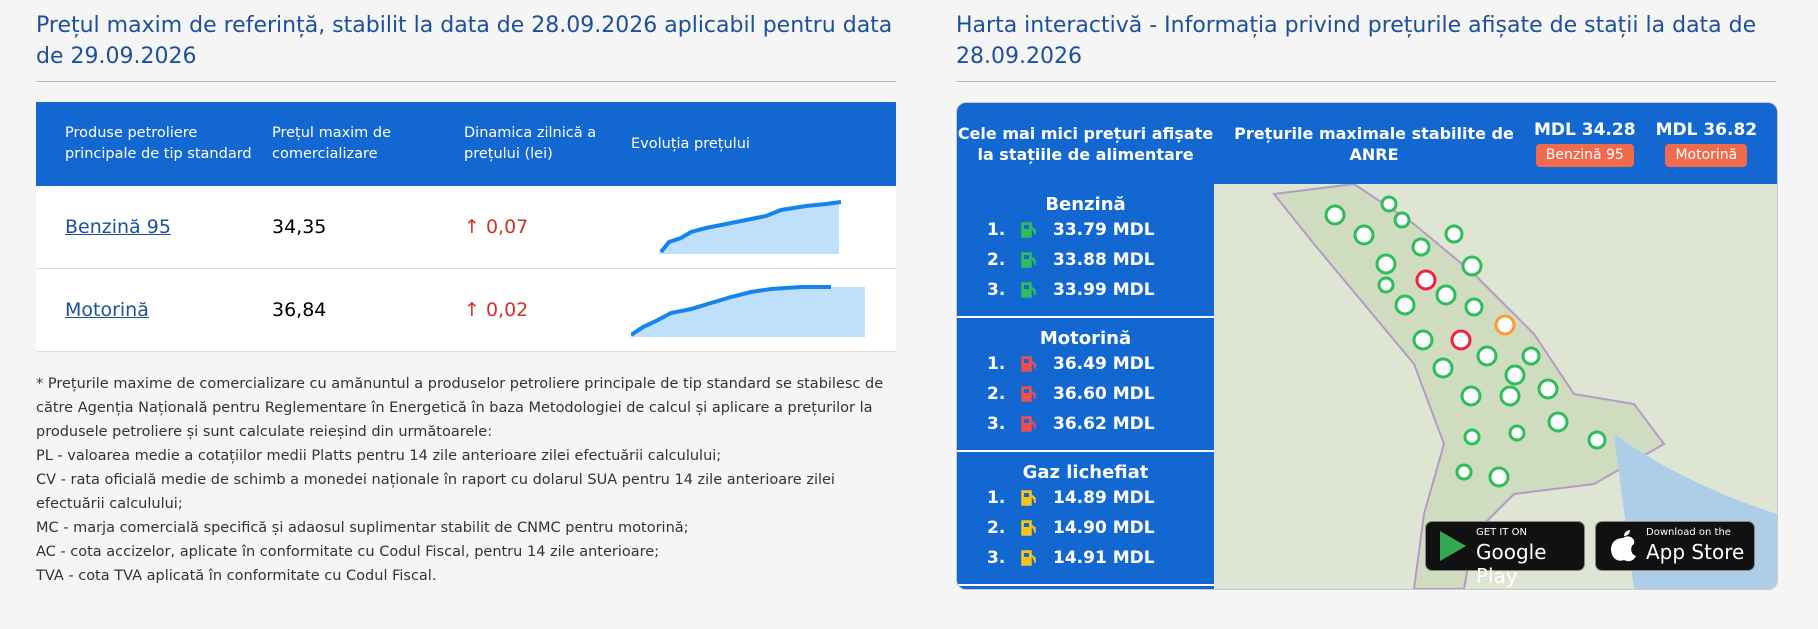  Describe the element at coordinates (1085, 204) in the screenshot. I see `fuel-name: Benzină` at that location.